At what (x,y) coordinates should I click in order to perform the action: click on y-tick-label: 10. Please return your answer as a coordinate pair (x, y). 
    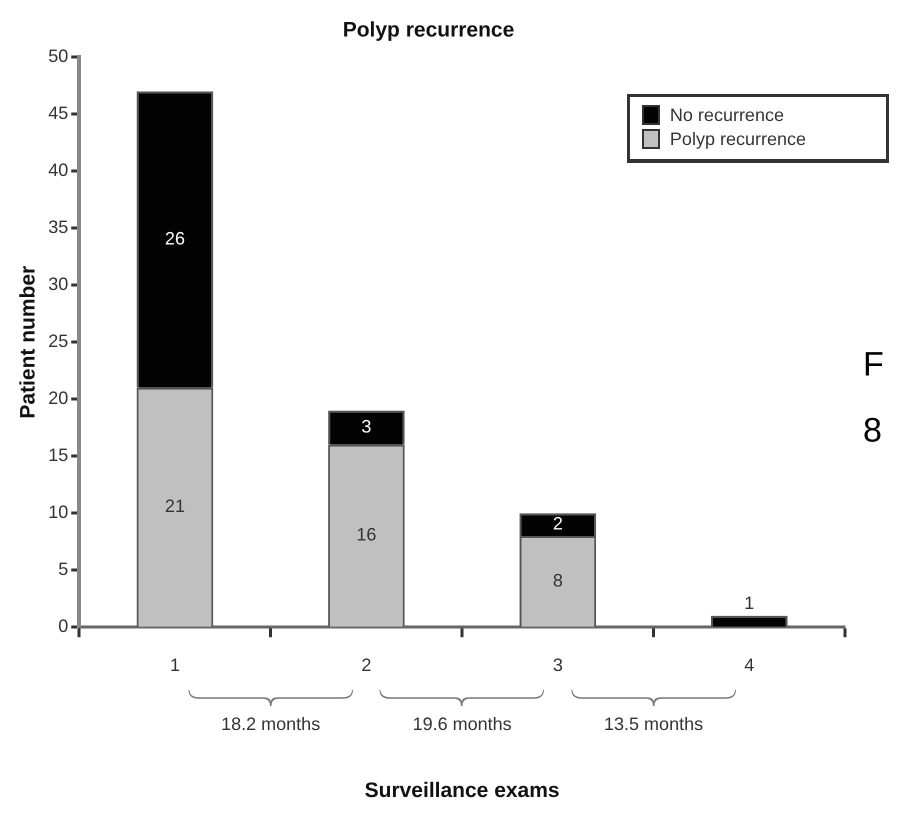
    Looking at the image, I should click on (58, 512).